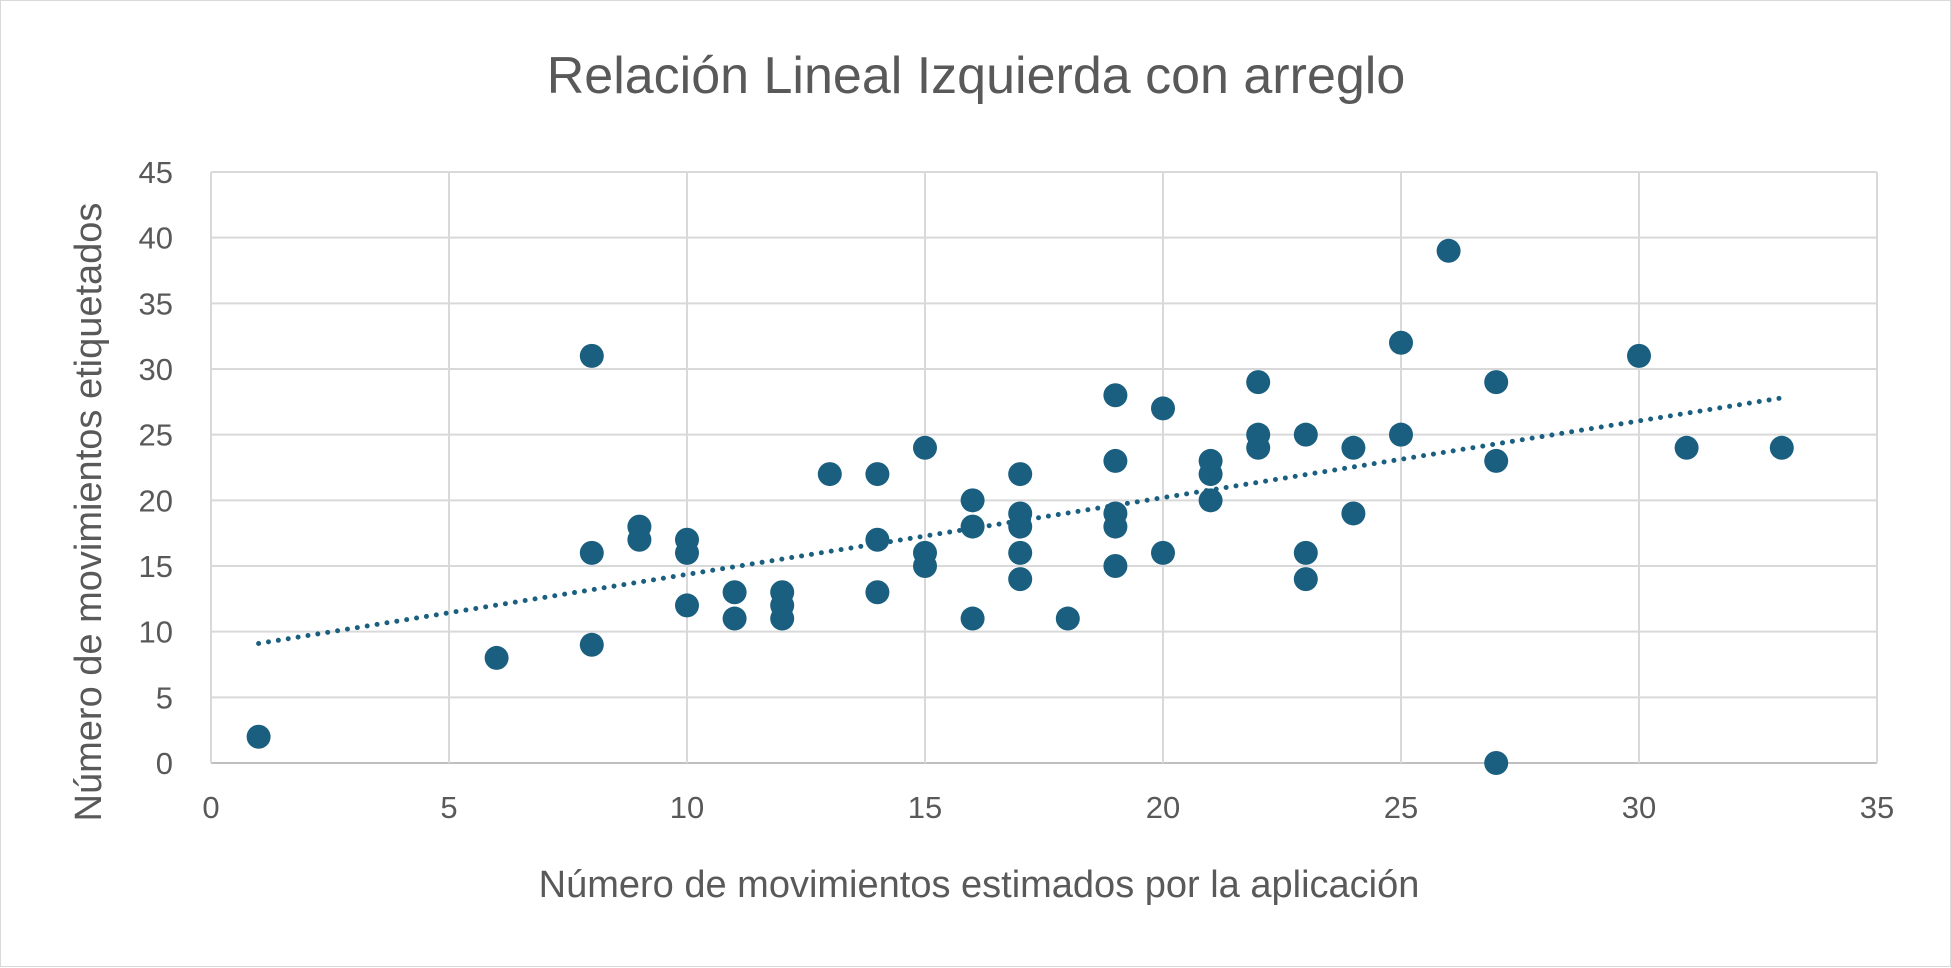 The height and width of the screenshot is (968, 1951). Describe the element at coordinates (156, 632) in the screenshot. I see `y-tick-label: 10` at that location.